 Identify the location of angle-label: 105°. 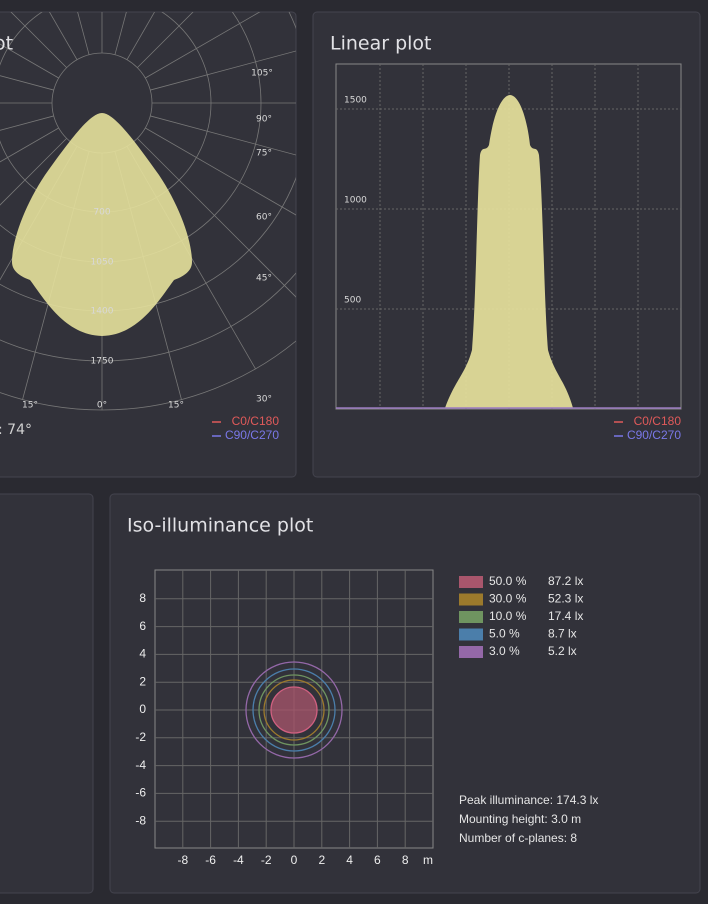
(262, 74).